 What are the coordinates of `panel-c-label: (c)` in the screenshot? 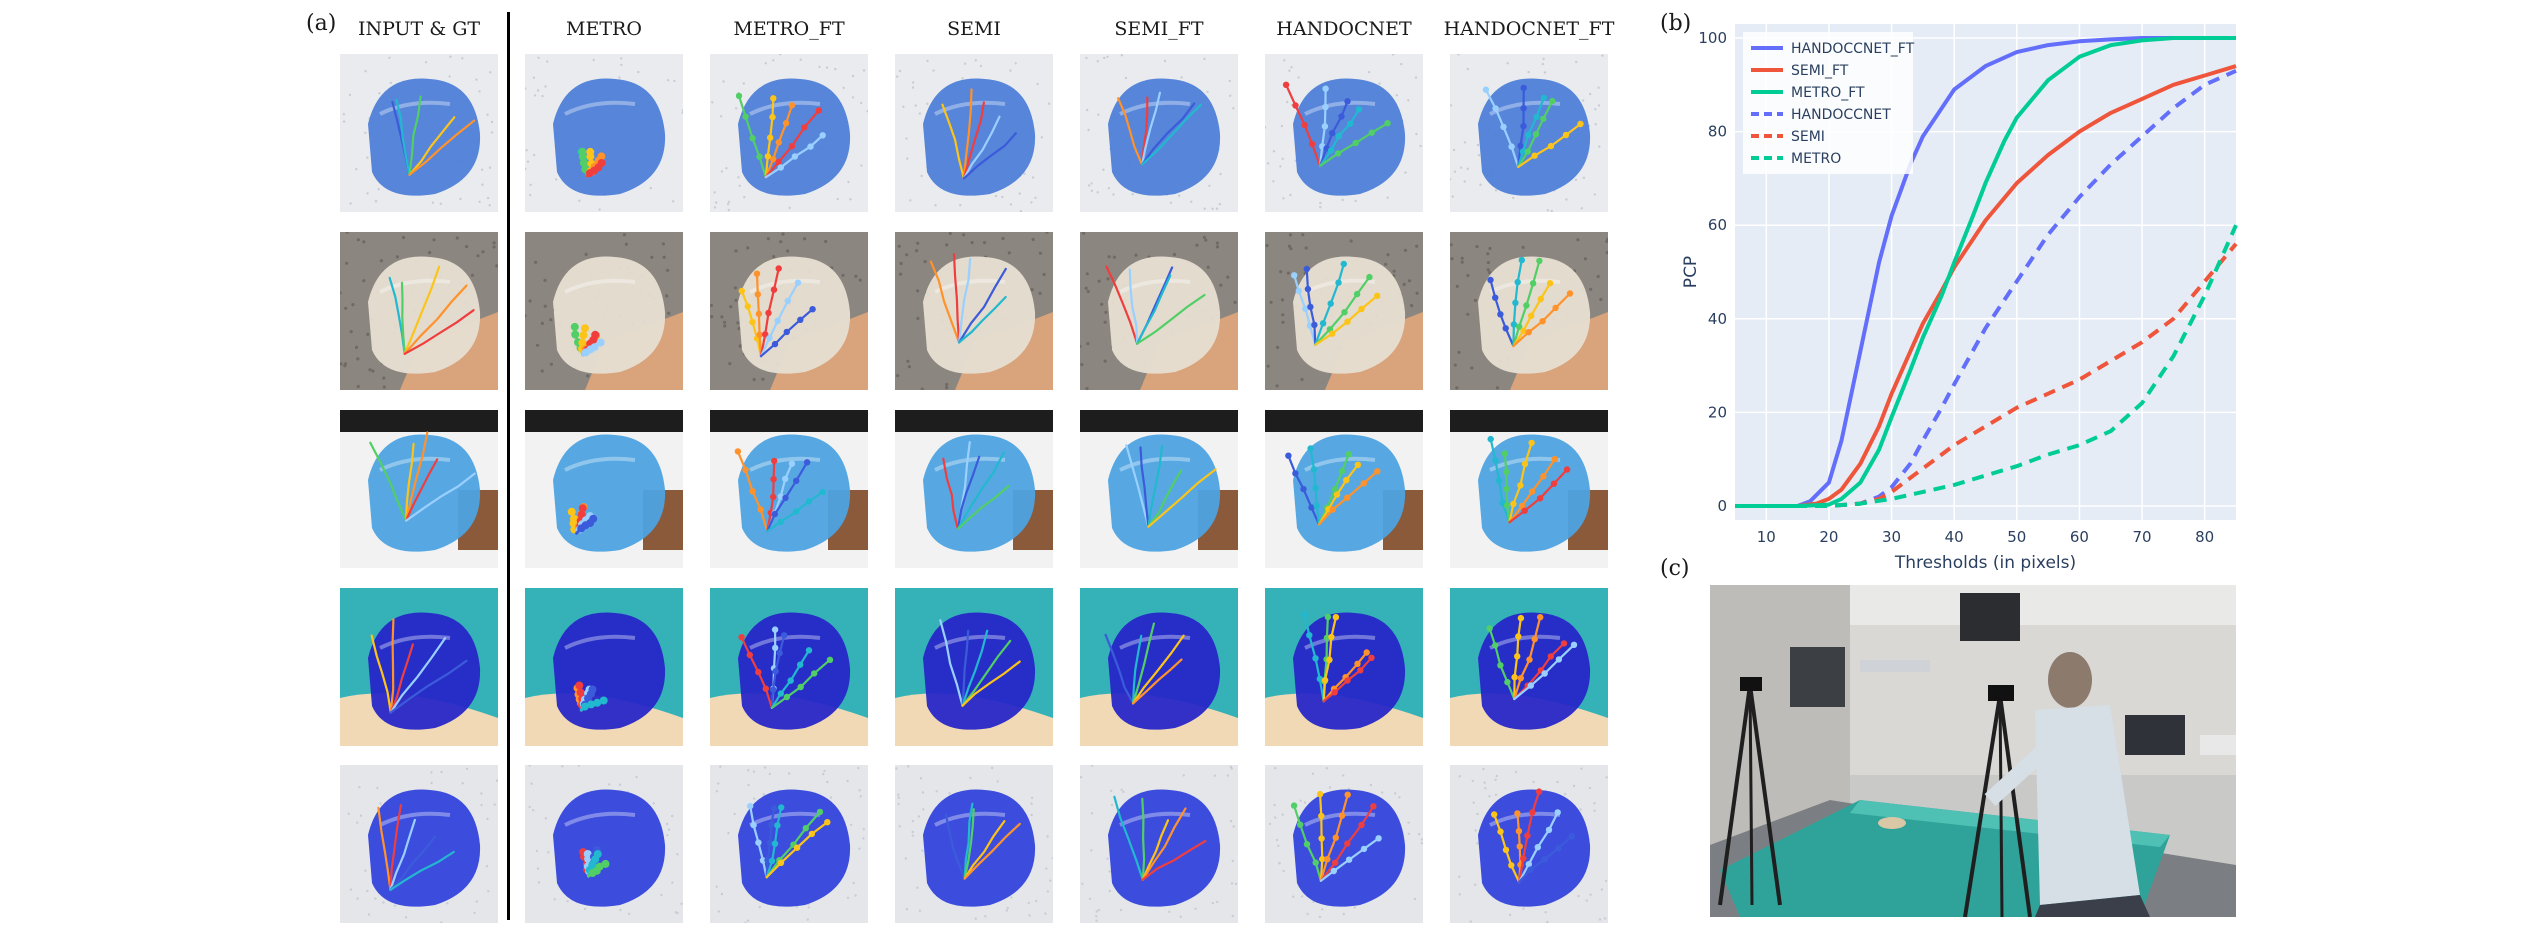 It's located at (1675, 568).